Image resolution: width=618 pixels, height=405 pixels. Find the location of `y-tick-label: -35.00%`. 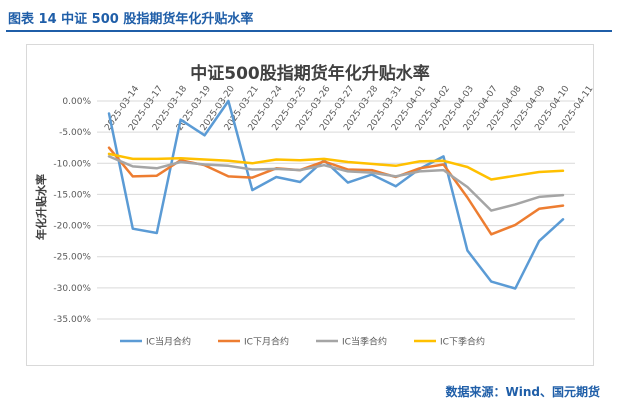

y-tick-label: -35.00% is located at coordinates (72, 320).